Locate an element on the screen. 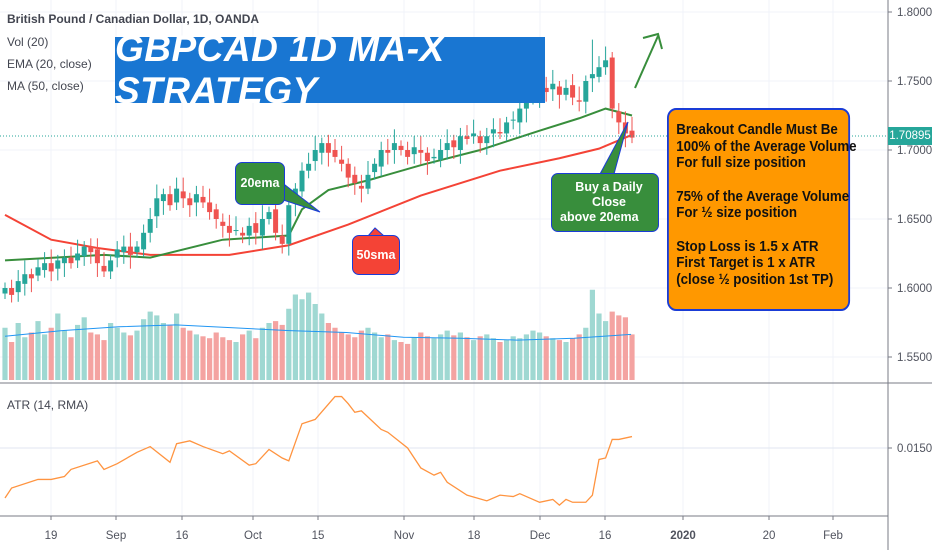  indicator-atr: ATR (14, RMA) is located at coordinates (48, 405).